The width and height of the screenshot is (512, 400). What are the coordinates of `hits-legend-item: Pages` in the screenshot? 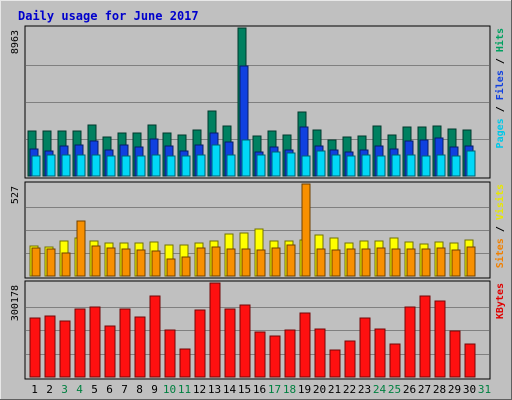 It's located at (500, 133).